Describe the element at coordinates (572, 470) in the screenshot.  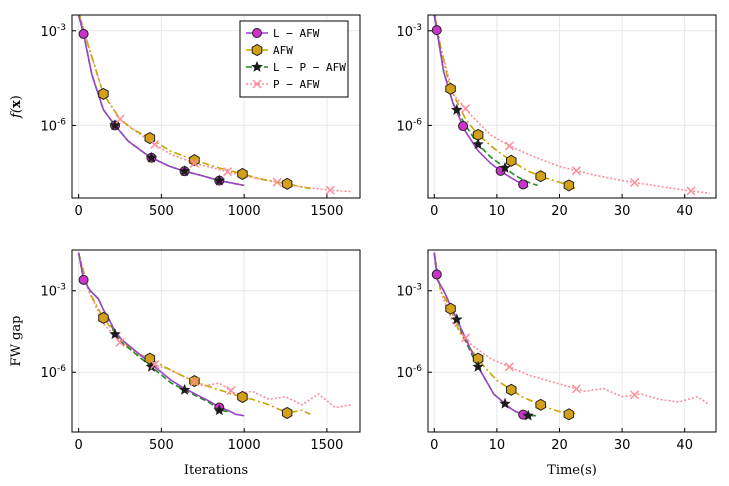
I see `x-axis-label: Time(s)` at that location.